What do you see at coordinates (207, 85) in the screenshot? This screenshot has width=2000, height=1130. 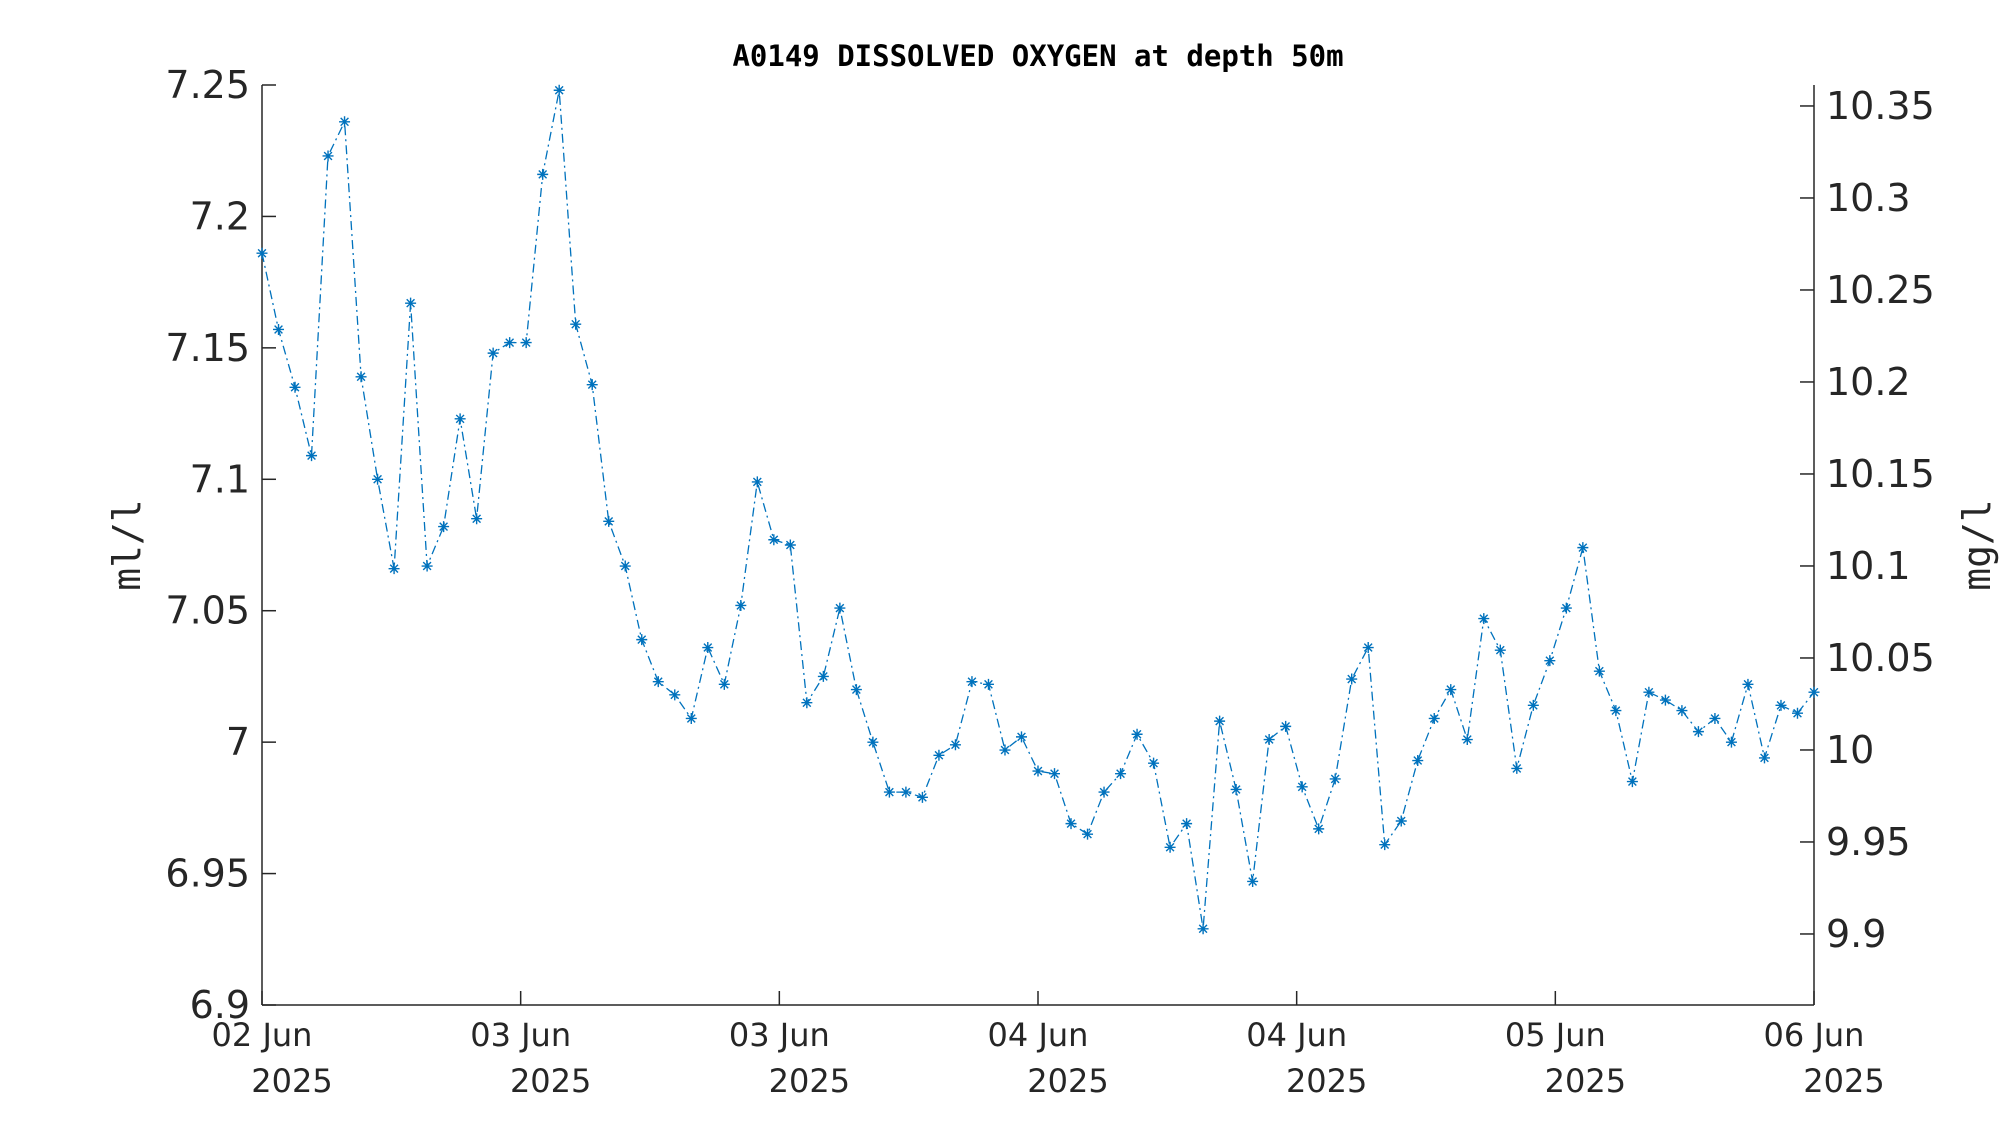 I see `left-y-tick-label: 7.25` at bounding box center [207, 85].